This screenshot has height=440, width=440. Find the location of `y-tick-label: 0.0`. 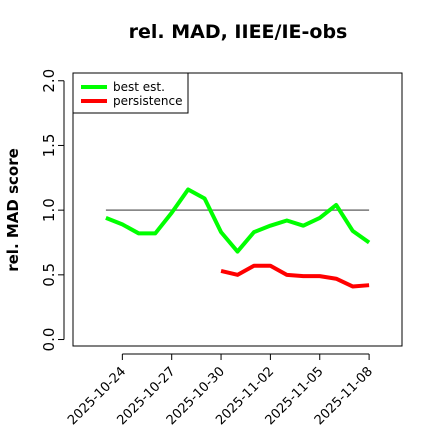

y-tick-label: 0.0 is located at coordinates (49, 340).